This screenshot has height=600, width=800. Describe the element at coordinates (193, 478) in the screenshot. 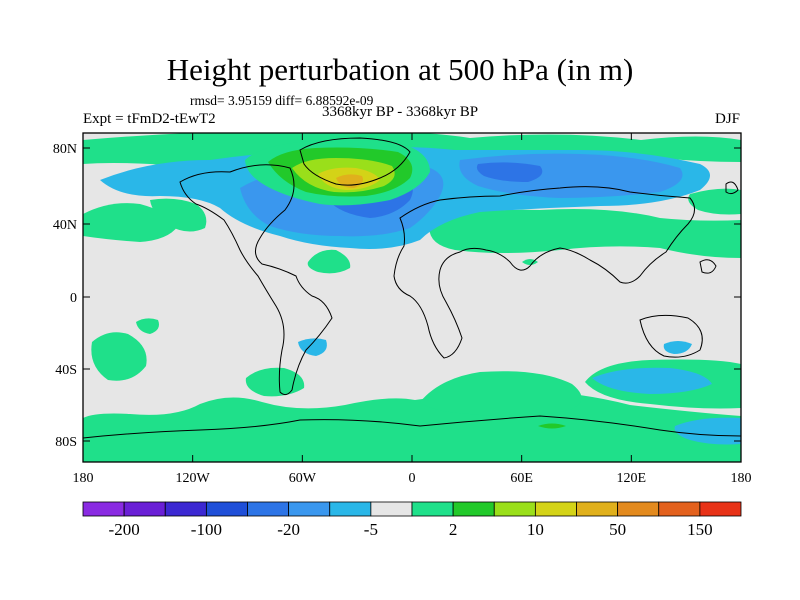

I see `lon-tick-label: 120W` at that location.